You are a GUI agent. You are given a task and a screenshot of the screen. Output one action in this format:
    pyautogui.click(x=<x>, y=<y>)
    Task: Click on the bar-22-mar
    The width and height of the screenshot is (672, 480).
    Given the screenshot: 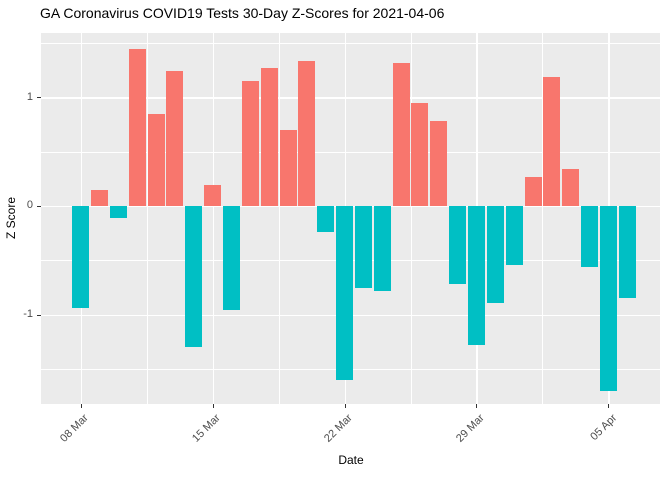 What is the action you would take?
    pyautogui.click(x=345, y=293)
    